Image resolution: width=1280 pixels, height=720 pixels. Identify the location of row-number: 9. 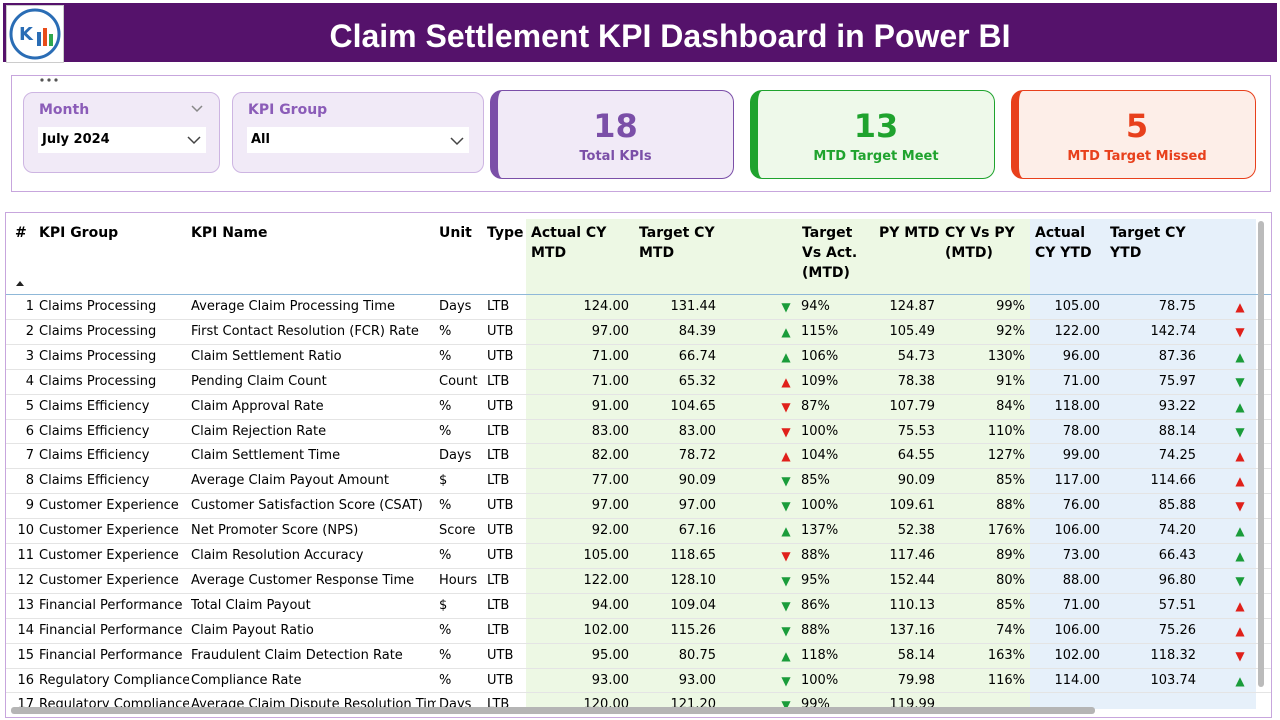
(29, 506).